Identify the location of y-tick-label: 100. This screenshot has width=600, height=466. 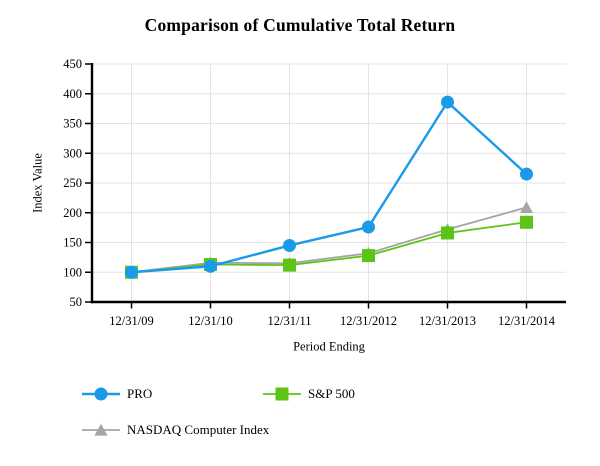
(72, 272).